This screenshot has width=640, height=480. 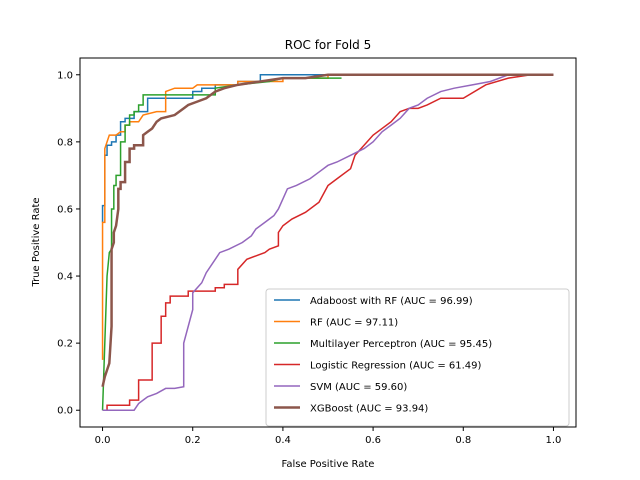 I want to click on x-axis-label: False Positive Rate, so click(x=328, y=464).